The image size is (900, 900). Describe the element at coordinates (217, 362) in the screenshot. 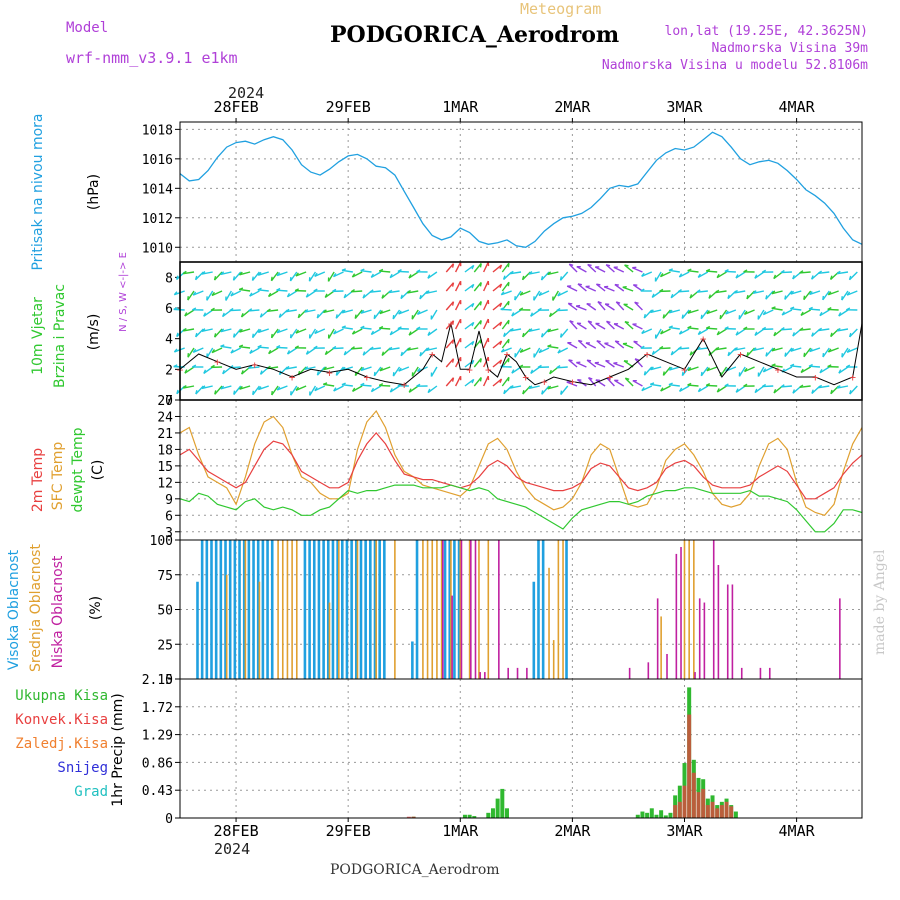

I see `wind-gust-mark-2: +` at that location.